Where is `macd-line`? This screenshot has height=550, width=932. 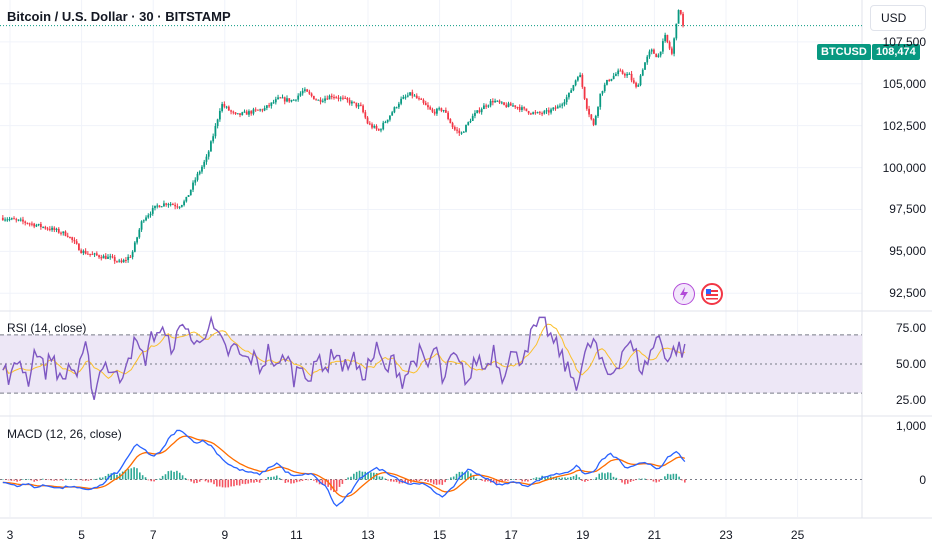 macd-line is located at coordinates (344, 468).